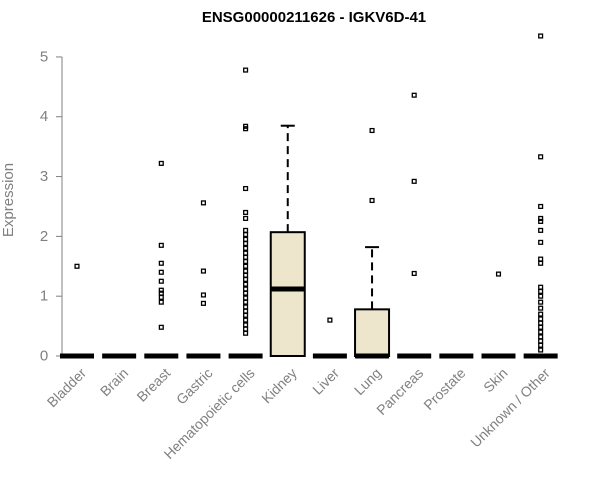 The width and height of the screenshot is (600, 500). Describe the element at coordinates (77, 311) in the screenshot. I see `box-bladder` at that location.